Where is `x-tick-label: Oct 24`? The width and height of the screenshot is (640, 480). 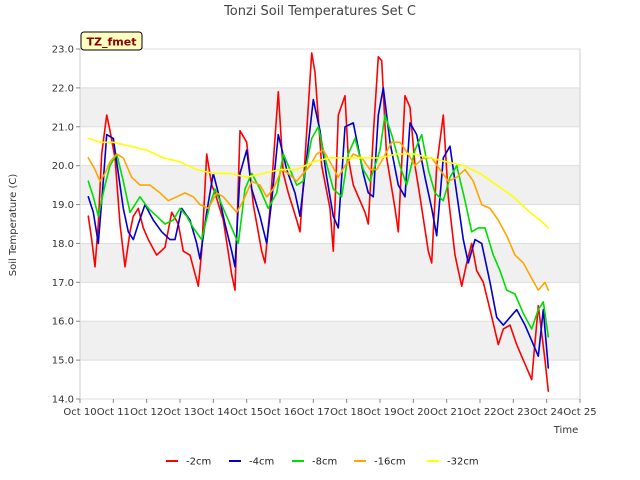
x-tick-label: Oct 24 is located at coordinates (546, 412).